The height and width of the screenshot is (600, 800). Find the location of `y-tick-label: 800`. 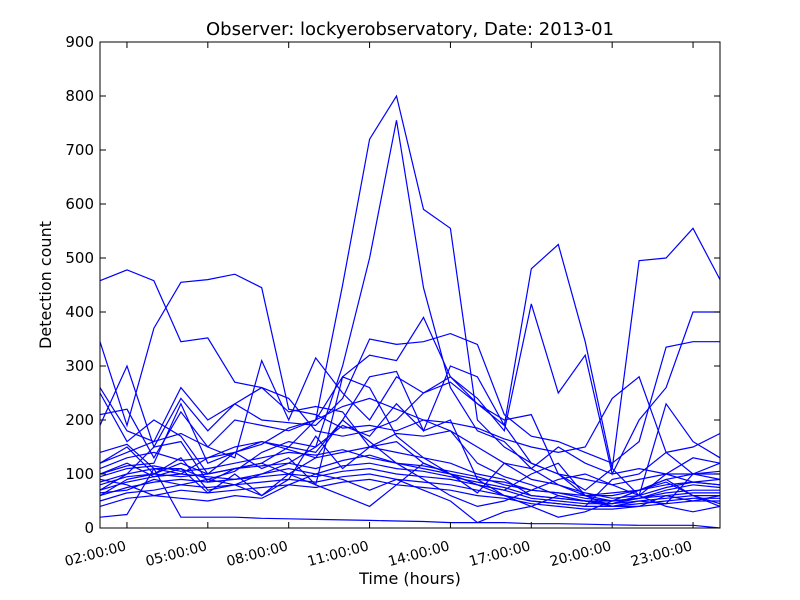

y-tick-label: 800 is located at coordinates (79, 96).